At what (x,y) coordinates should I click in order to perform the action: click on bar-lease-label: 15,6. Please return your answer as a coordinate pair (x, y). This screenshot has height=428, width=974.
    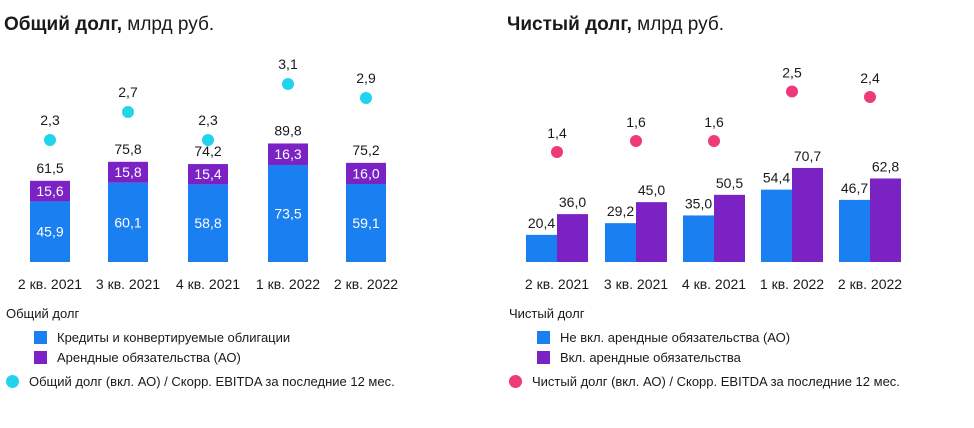
    Looking at the image, I should click on (49, 191).